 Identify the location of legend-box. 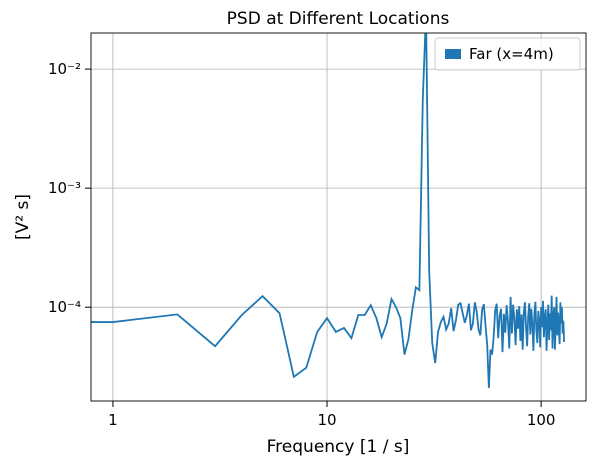
(507, 54).